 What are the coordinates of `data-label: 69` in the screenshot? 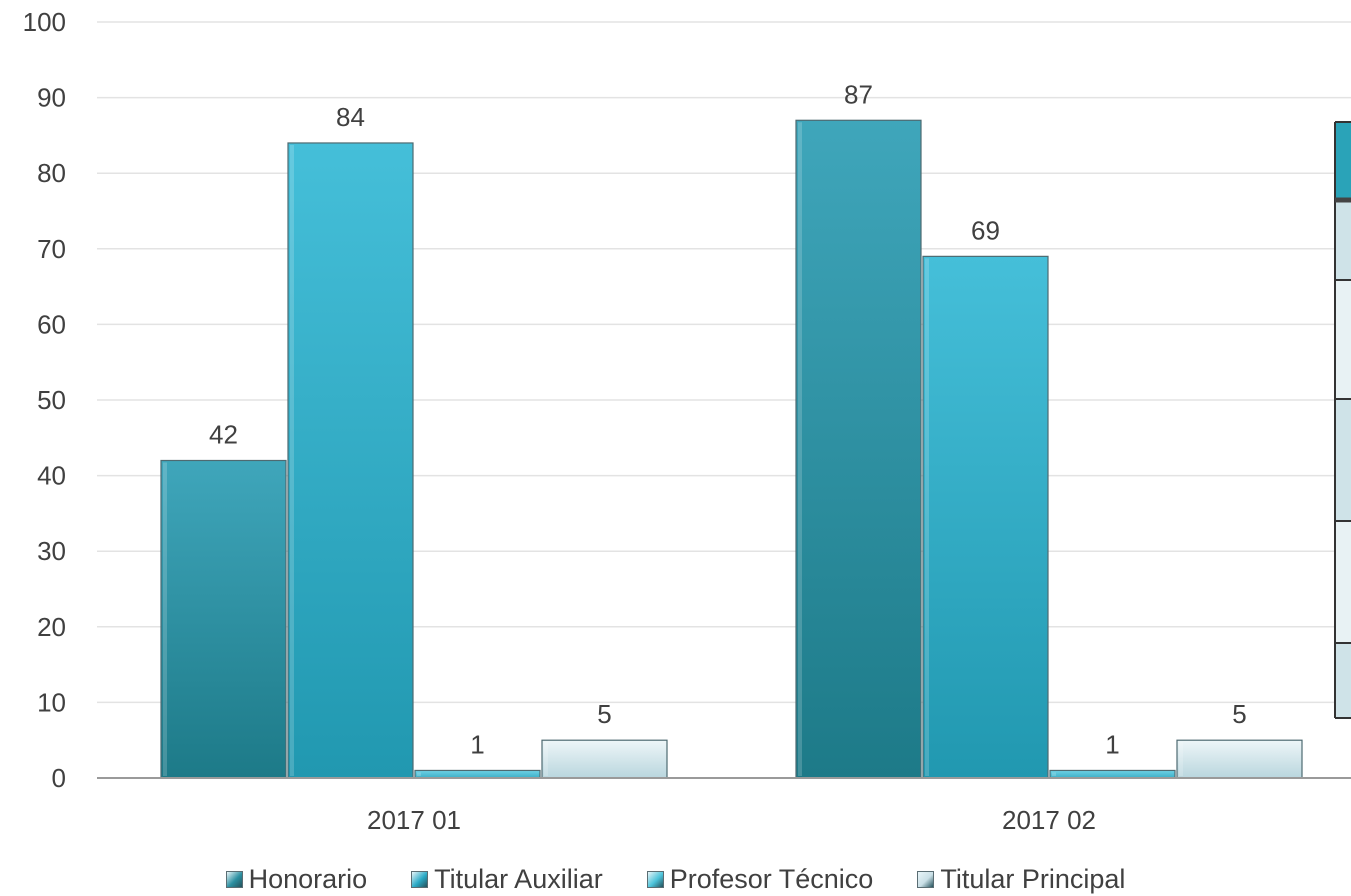 It's located at (985, 230).